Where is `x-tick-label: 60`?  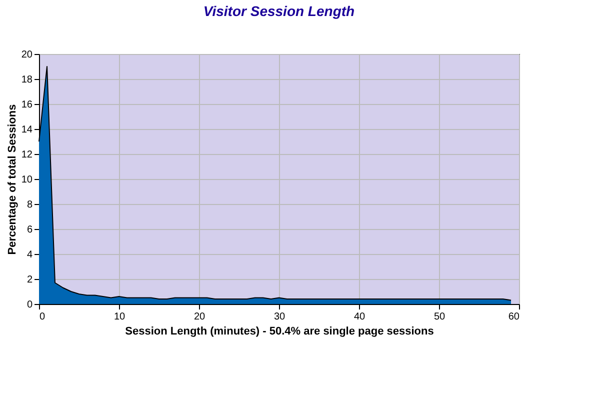 x-tick-label: 60 is located at coordinates (514, 317).